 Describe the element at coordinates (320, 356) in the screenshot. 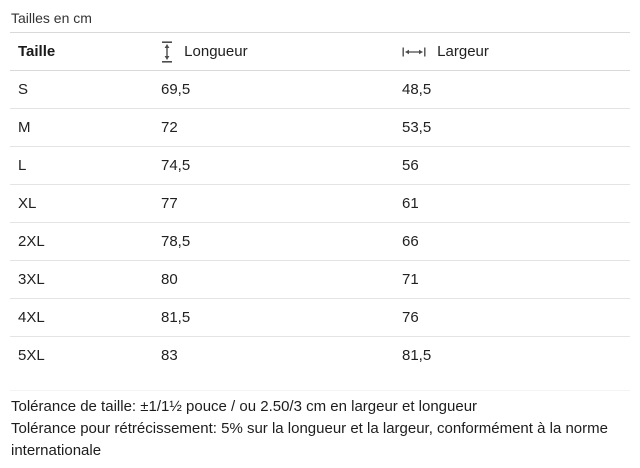

I see `table-row: 5XL 83 81,5` at that location.